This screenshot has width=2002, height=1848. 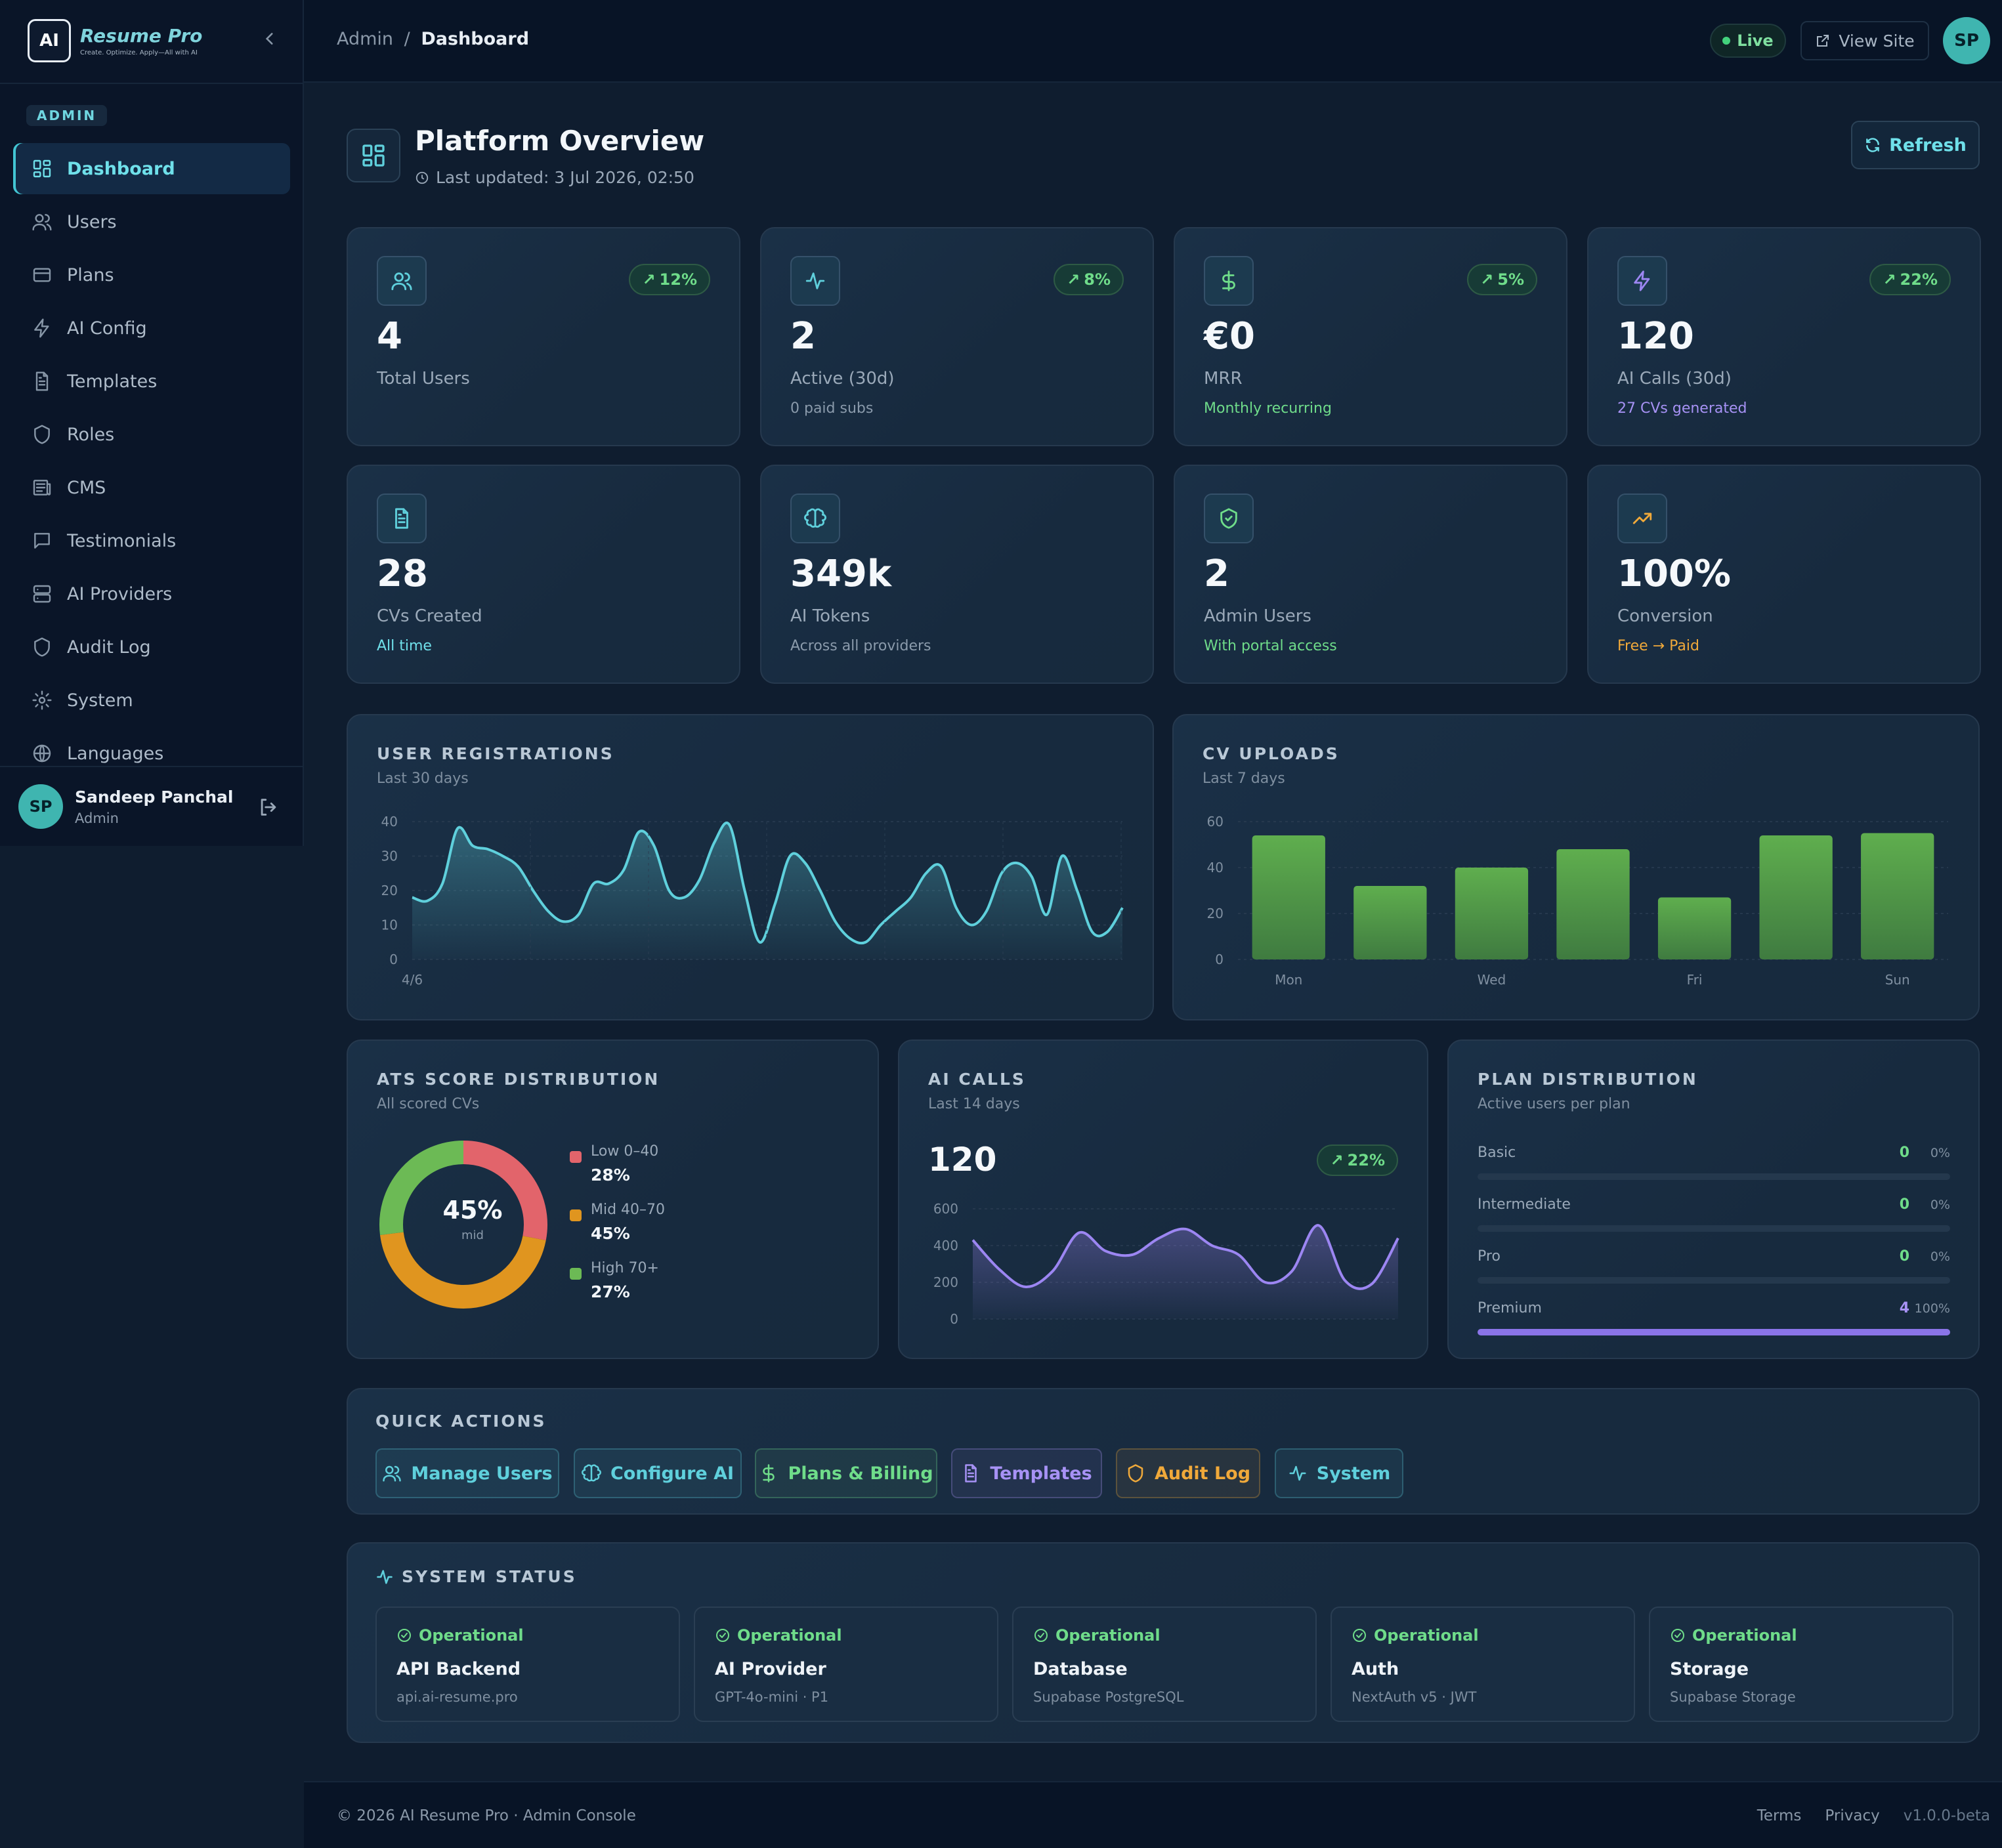 I want to click on sidebar-item-plans: Plans, so click(x=152, y=275).